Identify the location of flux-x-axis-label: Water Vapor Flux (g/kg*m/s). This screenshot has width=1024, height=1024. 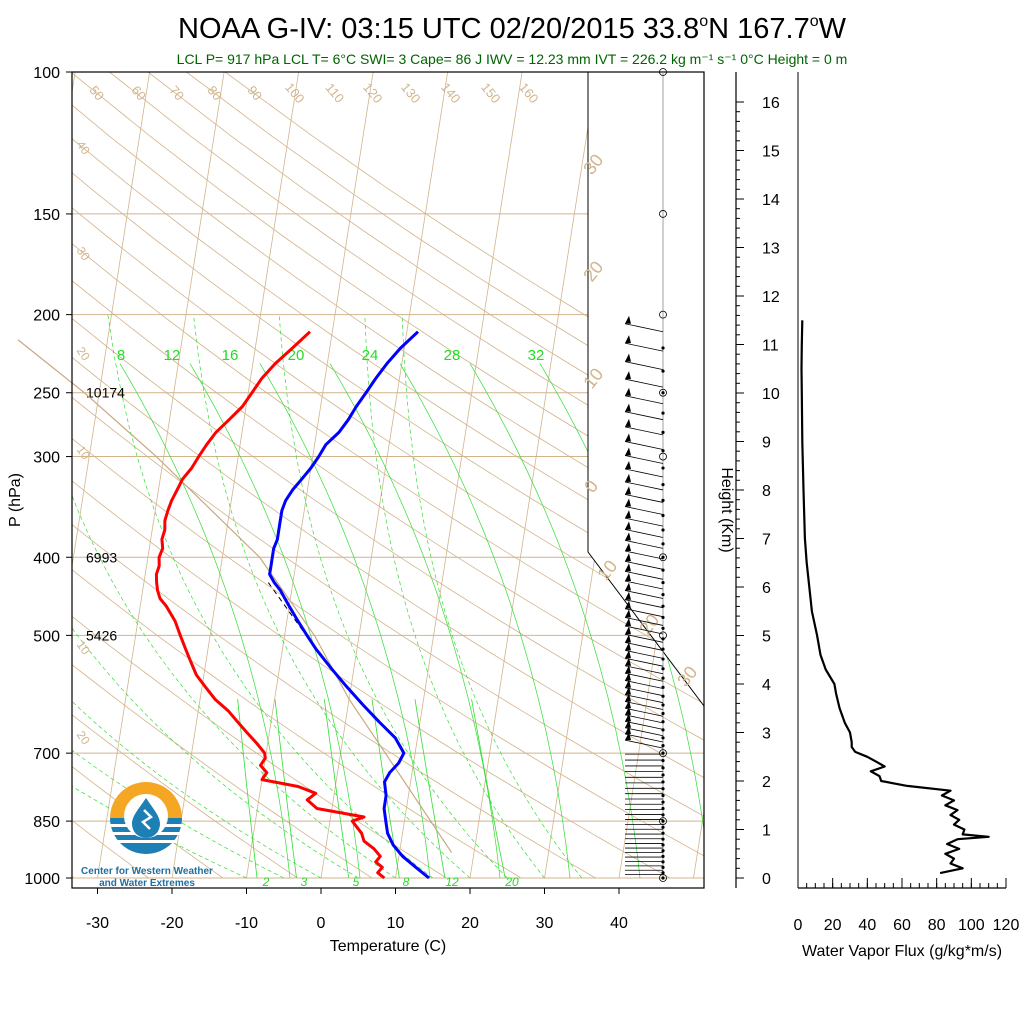
(902, 951).